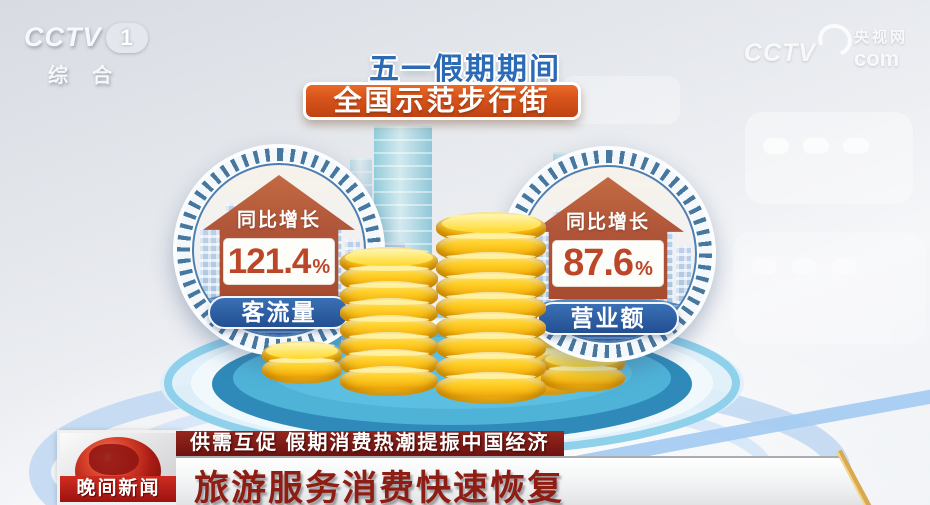  Describe the element at coordinates (825, 44) in the screenshot. I see `site-watermark: CCTV 央视网 com` at that location.